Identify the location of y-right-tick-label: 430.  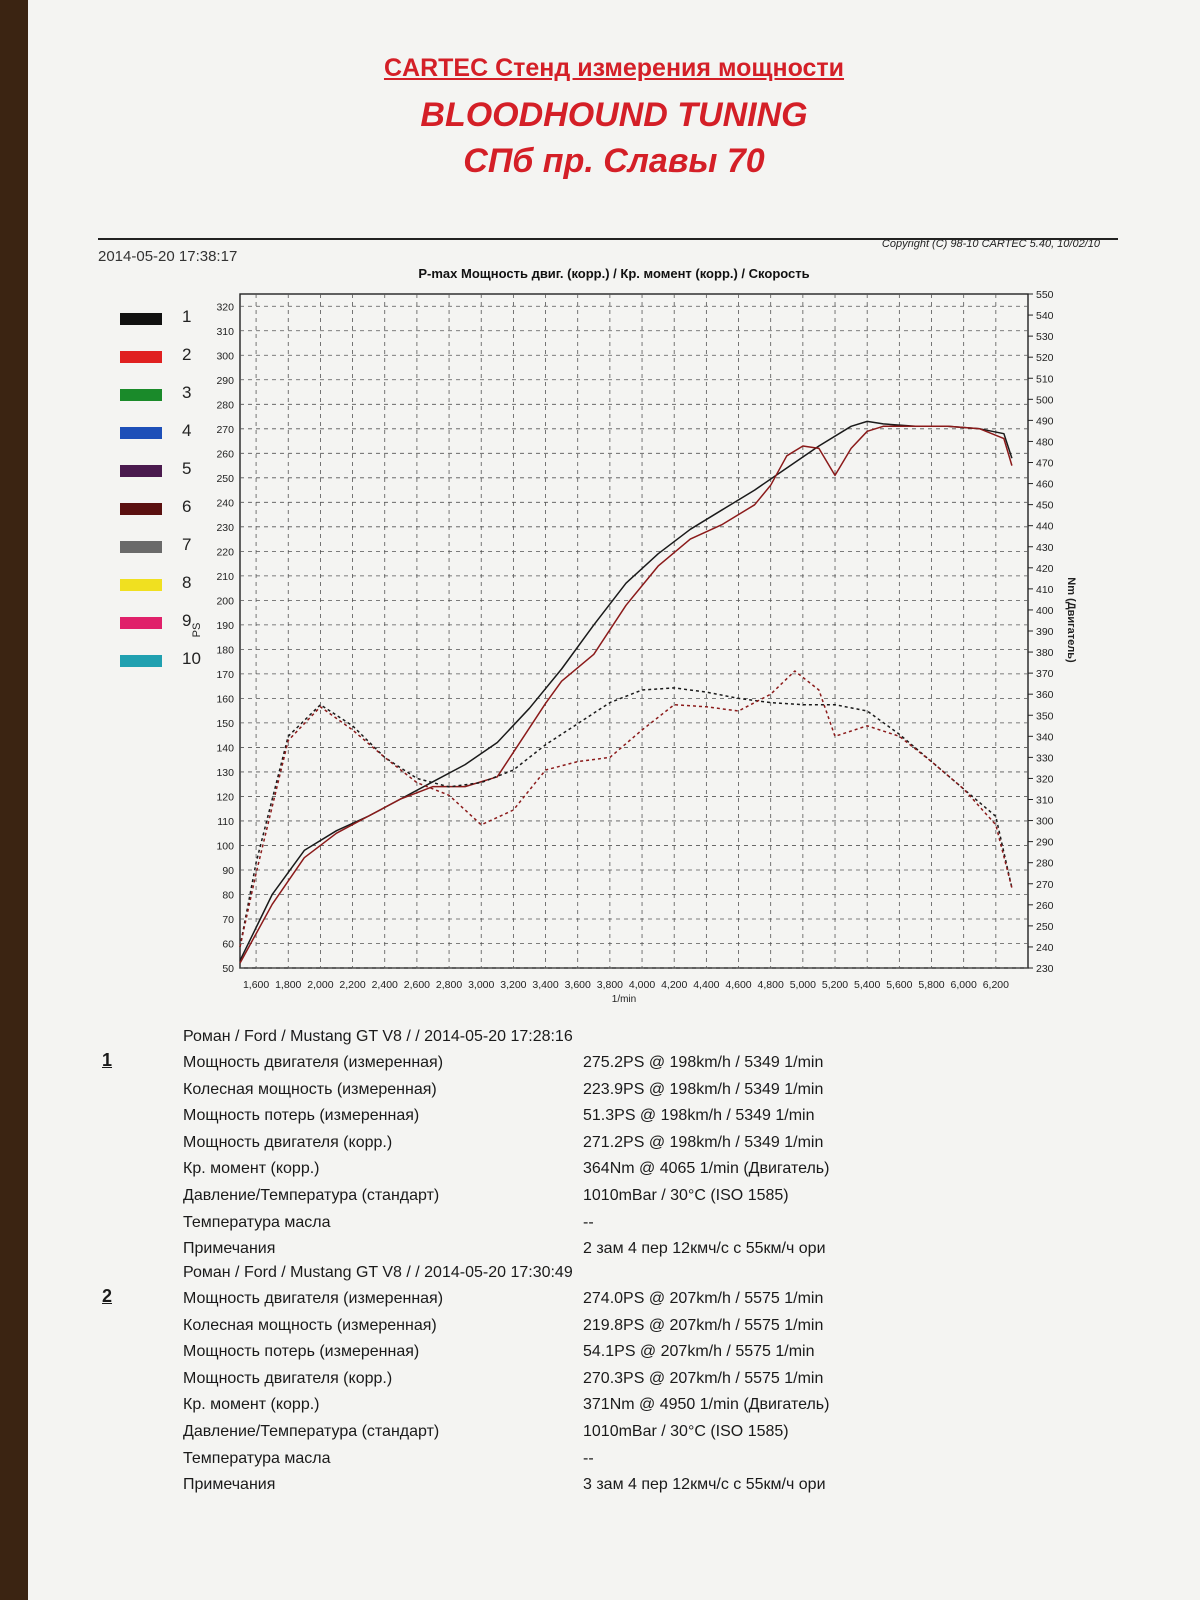
(1045, 548).